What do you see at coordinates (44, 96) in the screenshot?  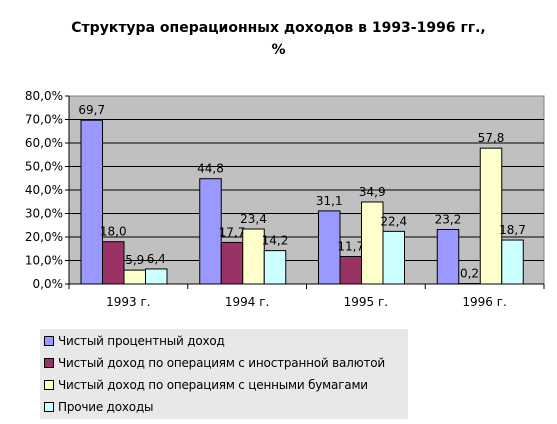 I see `y-tick-label: 80,0%` at bounding box center [44, 96].